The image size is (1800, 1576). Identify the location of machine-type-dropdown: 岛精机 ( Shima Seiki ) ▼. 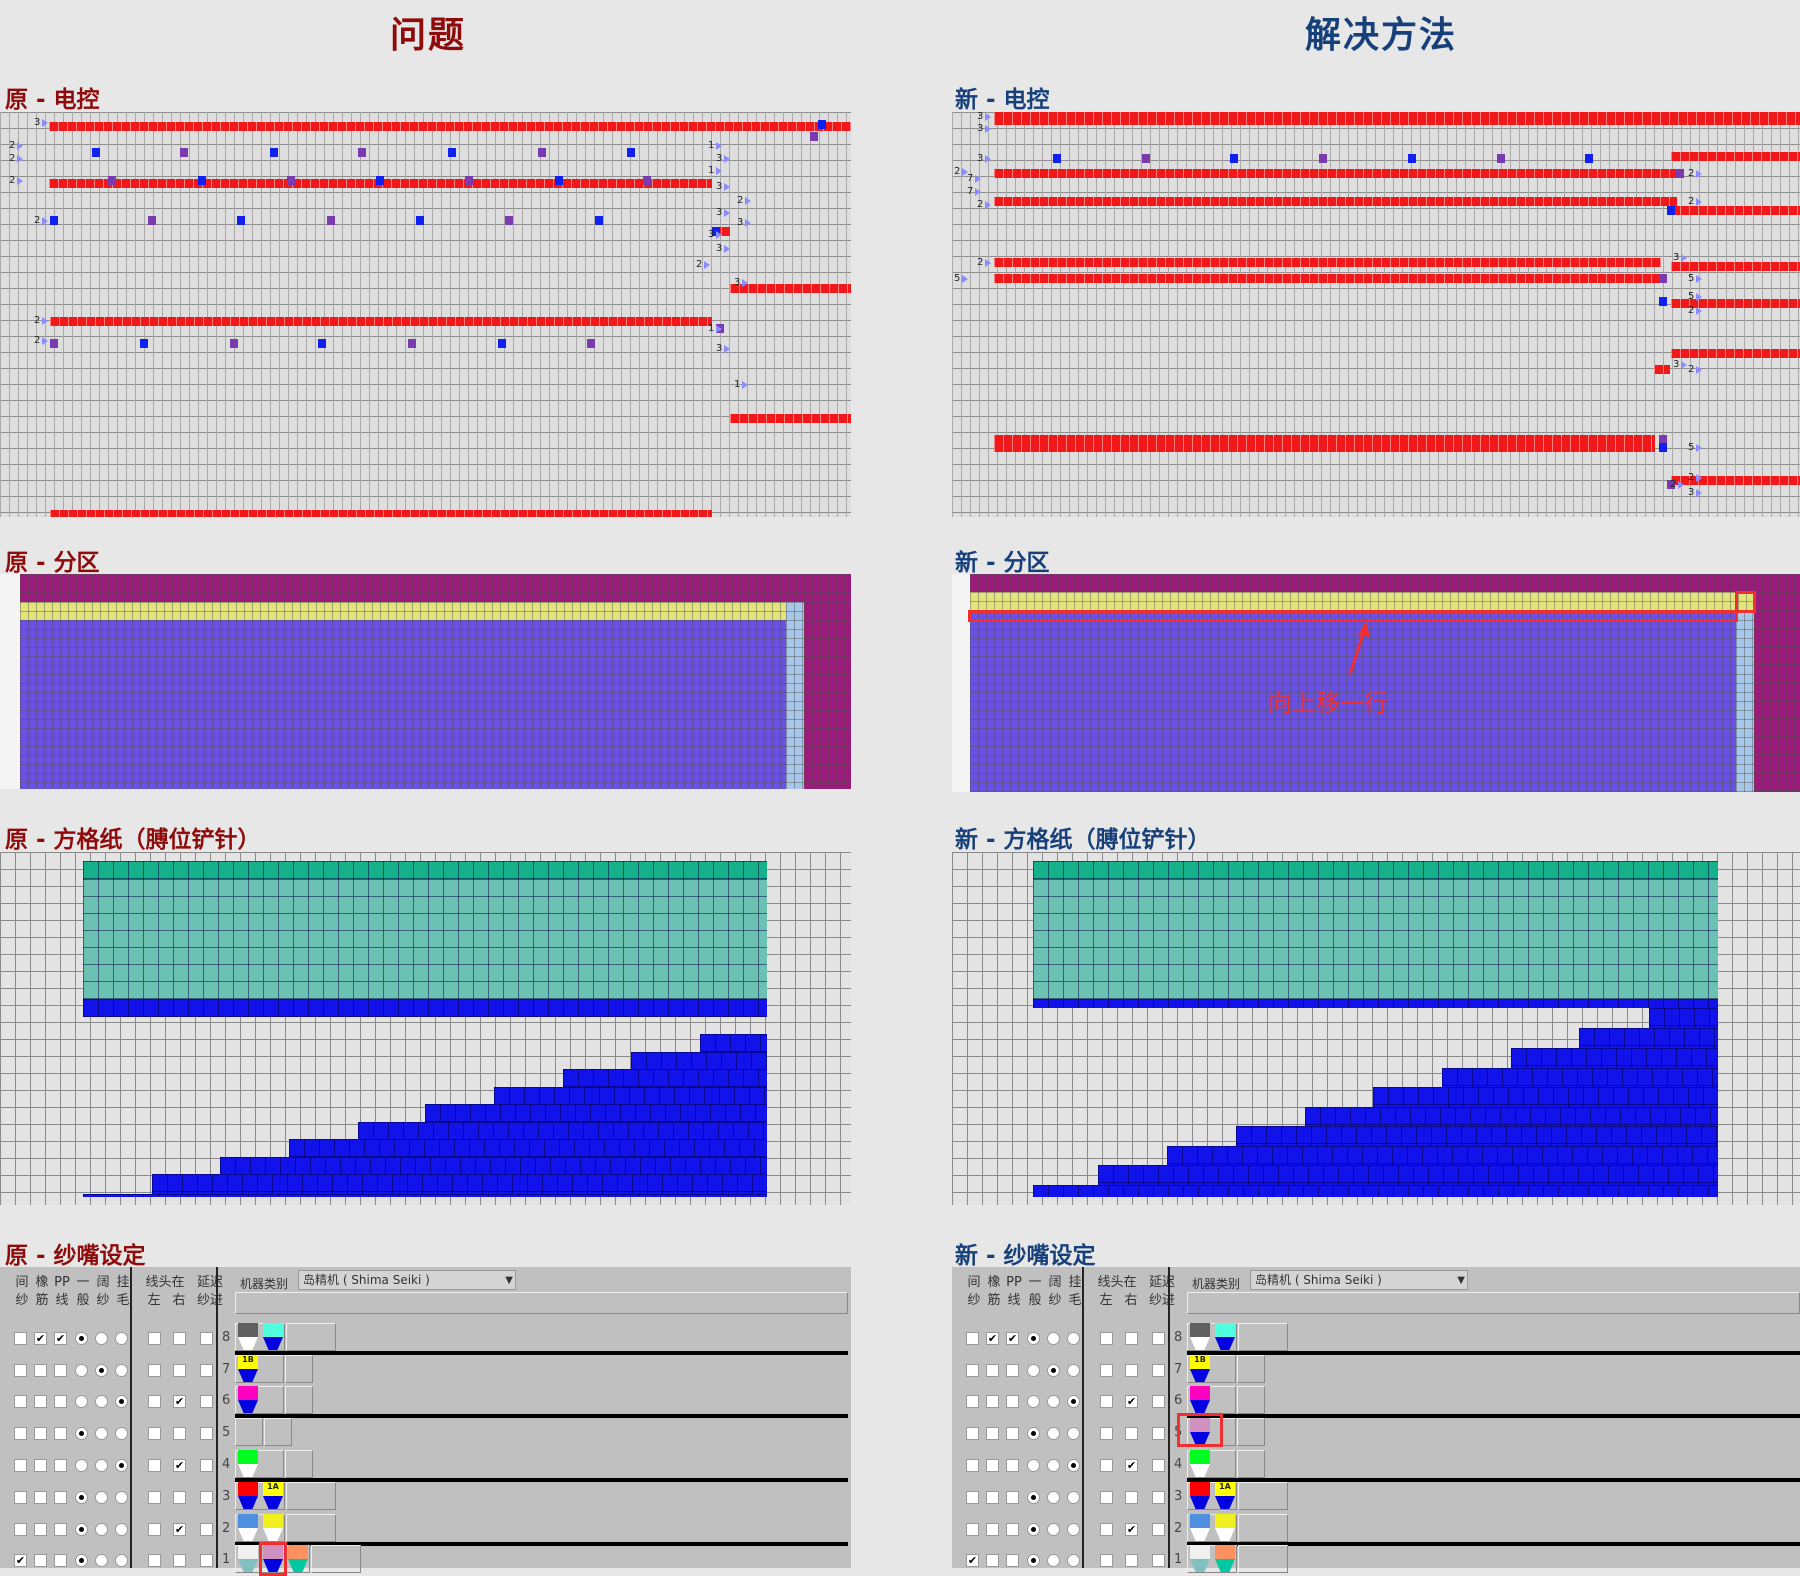
(407, 1280).